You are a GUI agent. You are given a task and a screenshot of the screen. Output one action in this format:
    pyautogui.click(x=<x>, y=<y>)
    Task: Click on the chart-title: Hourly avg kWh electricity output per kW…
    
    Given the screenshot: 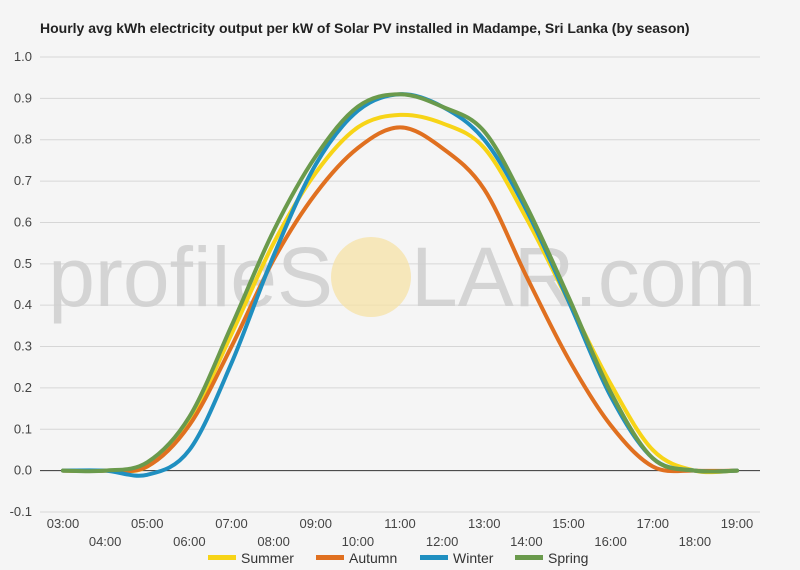 What is the action you would take?
    pyautogui.click(x=365, y=28)
    